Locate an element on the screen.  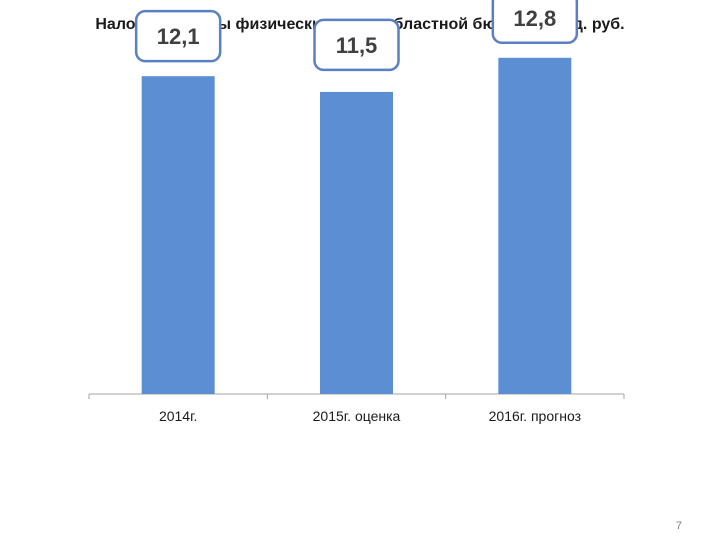
x-tick-label: 2014г. is located at coordinates (178, 416).